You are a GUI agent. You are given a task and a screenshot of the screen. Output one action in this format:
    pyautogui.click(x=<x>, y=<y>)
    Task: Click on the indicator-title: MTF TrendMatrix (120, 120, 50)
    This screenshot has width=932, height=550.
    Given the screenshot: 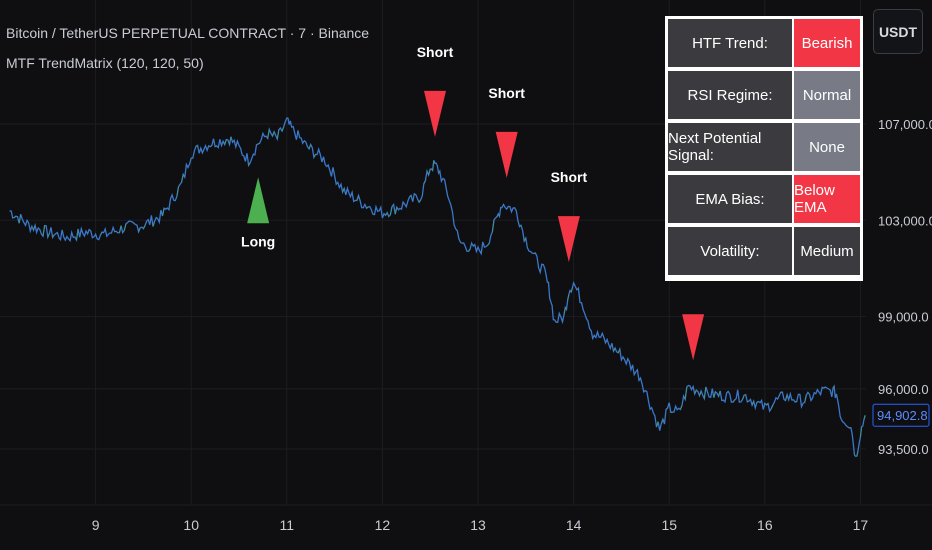 What is the action you would take?
    pyautogui.click(x=105, y=63)
    